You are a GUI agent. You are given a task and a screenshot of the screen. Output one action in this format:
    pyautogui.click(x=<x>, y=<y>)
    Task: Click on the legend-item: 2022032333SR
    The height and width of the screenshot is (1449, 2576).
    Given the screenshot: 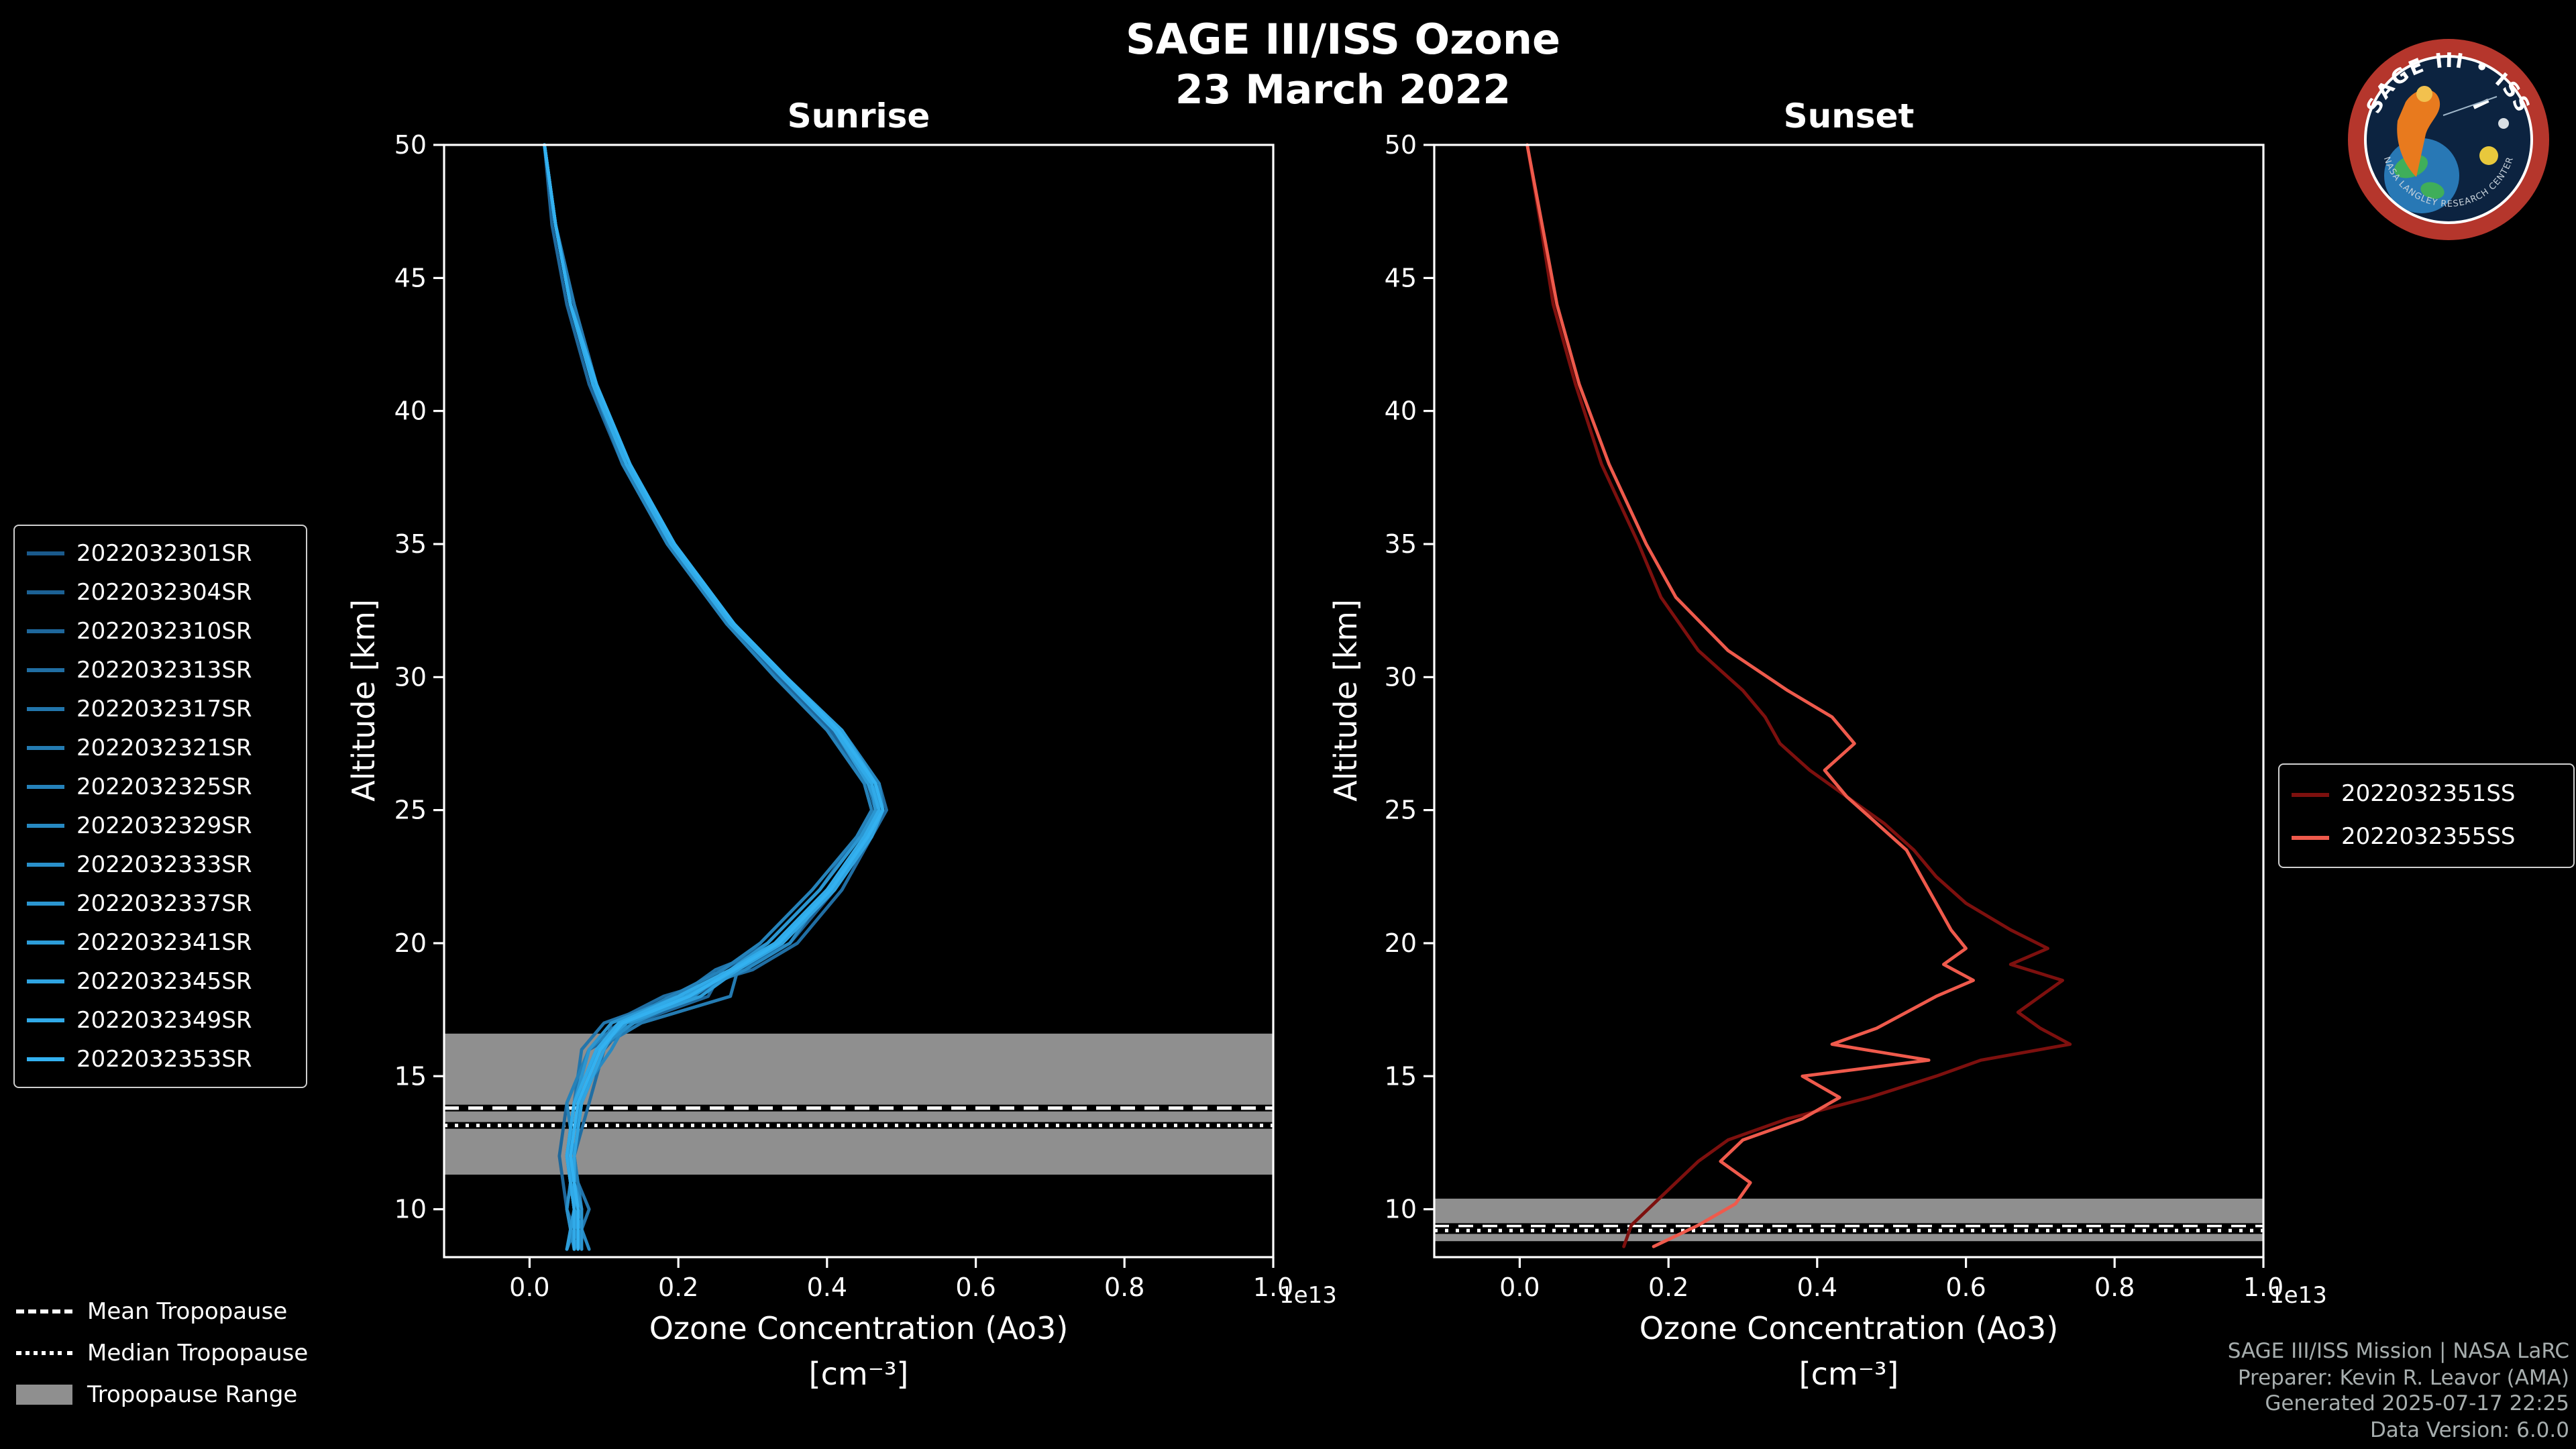 What is the action you would take?
    pyautogui.click(x=159, y=864)
    